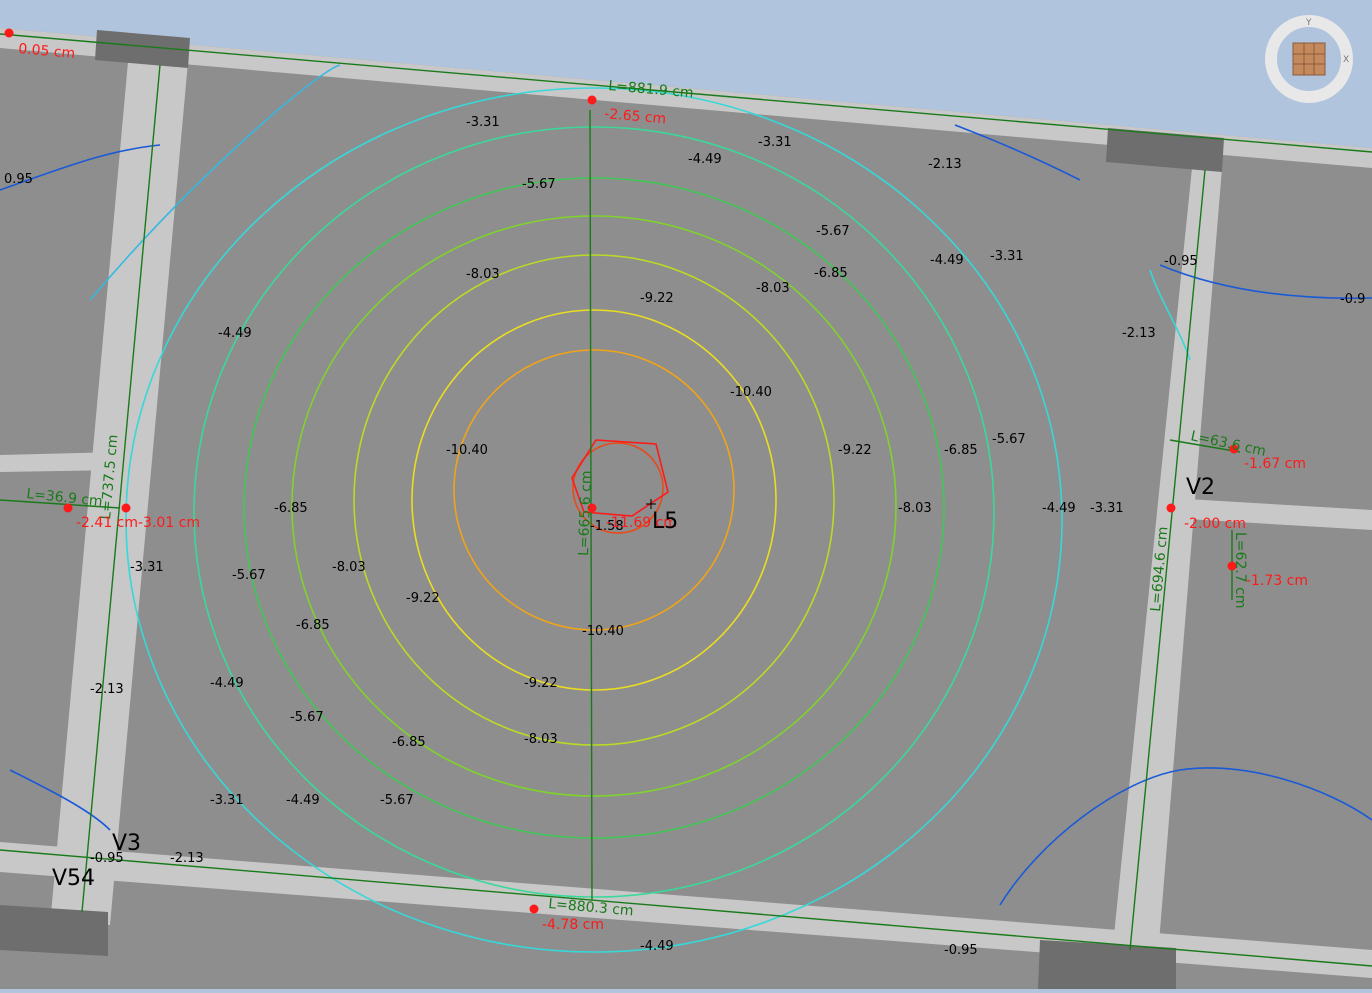 The width and height of the screenshot is (1372, 993). What do you see at coordinates (665, 521) in the screenshot?
I see `element-tag-L5: L5` at bounding box center [665, 521].